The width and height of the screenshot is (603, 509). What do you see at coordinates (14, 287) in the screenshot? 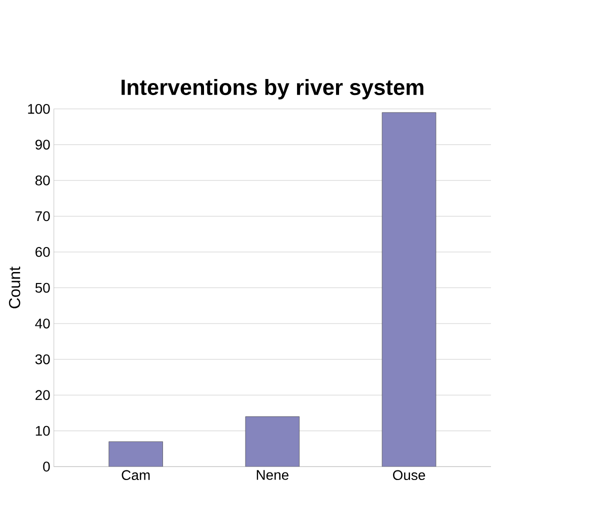
I see `y-axis-title: Count` at bounding box center [14, 287].